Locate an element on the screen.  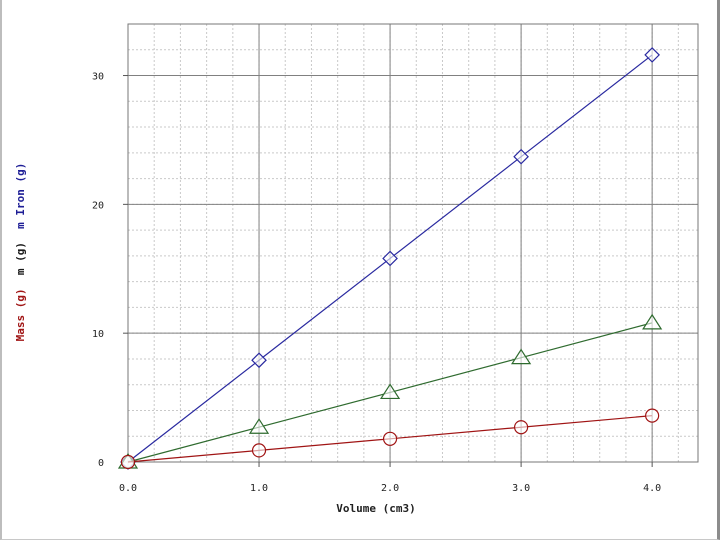
y-axis-title-segment: m Iron (g) is located at coordinates (20, 202).